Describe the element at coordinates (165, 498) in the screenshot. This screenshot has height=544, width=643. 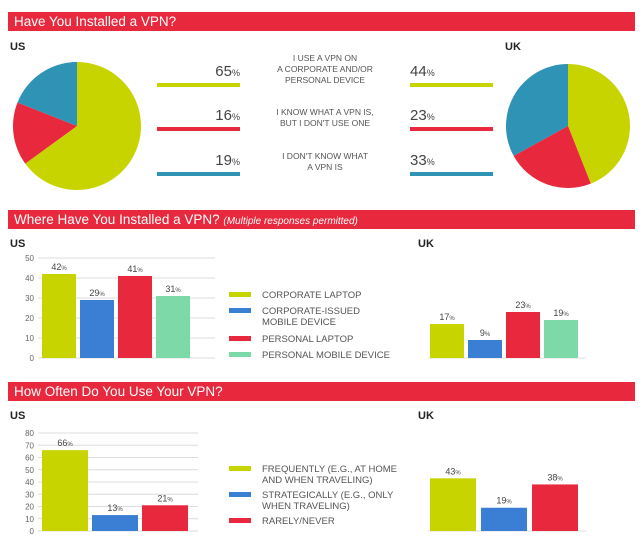
I see `freq-us-value-label: 21%` at that location.